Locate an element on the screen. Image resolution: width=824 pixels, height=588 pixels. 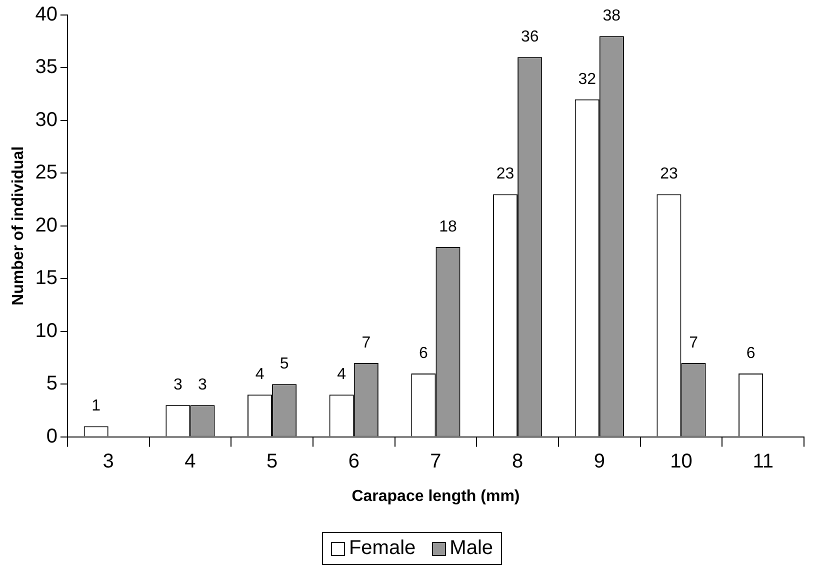
x-tick-label: 5 is located at coordinates (272, 461).